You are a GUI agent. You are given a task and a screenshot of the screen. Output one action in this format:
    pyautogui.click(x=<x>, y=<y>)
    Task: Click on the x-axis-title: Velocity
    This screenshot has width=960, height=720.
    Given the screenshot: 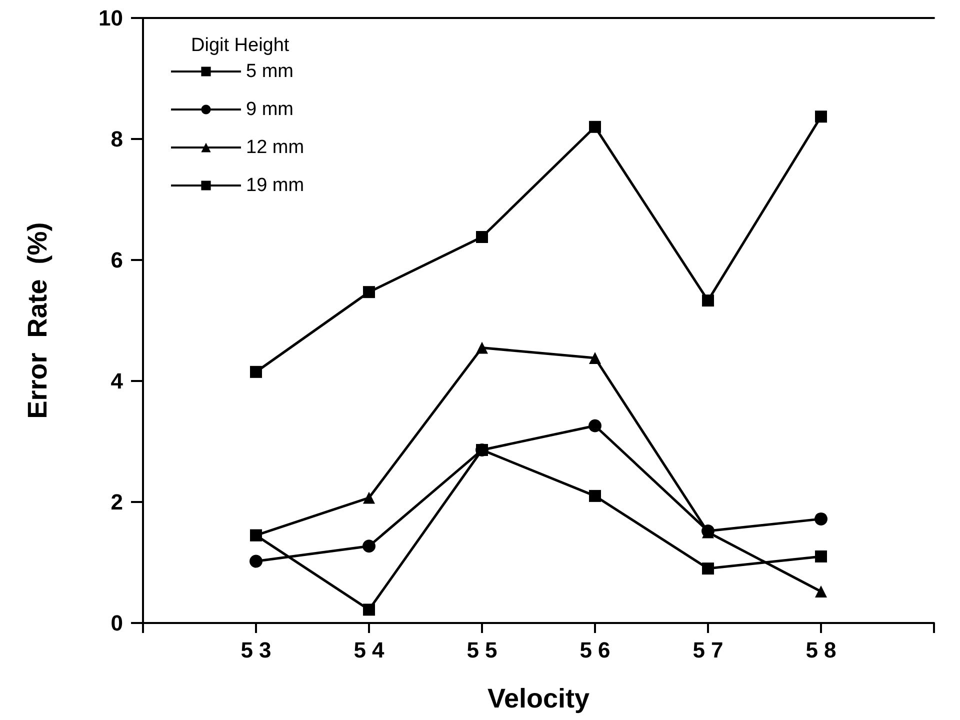 What is the action you would take?
    pyautogui.click(x=538, y=699)
    